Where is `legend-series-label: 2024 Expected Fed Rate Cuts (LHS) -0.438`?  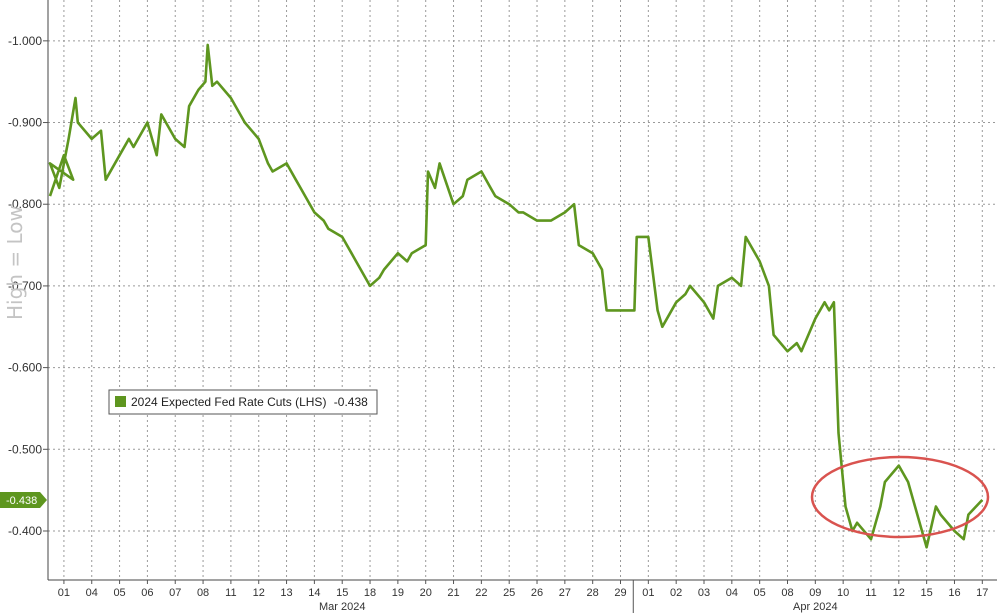
legend-series-label: 2024 Expected Fed Rate Cuts (LHS) -0.438 is located at coordinates (249, 402).